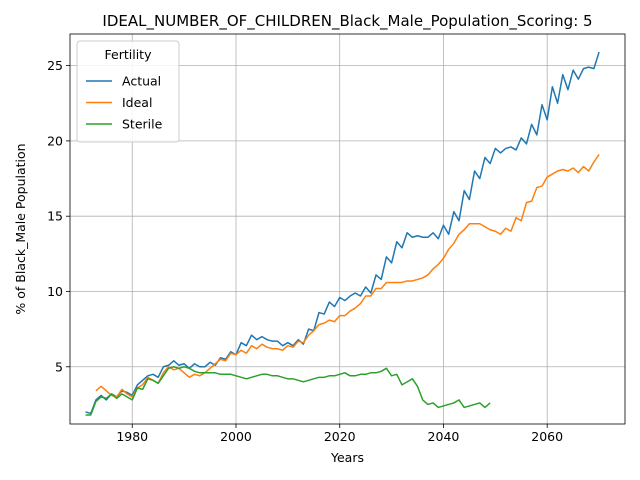 Image resolution: width=640 pixels, height=480 pixels. What do you see at coordinates (141, 81) in the screenshot?
I see `legend-label-actual: Actual` at bounding box center [141, 81].